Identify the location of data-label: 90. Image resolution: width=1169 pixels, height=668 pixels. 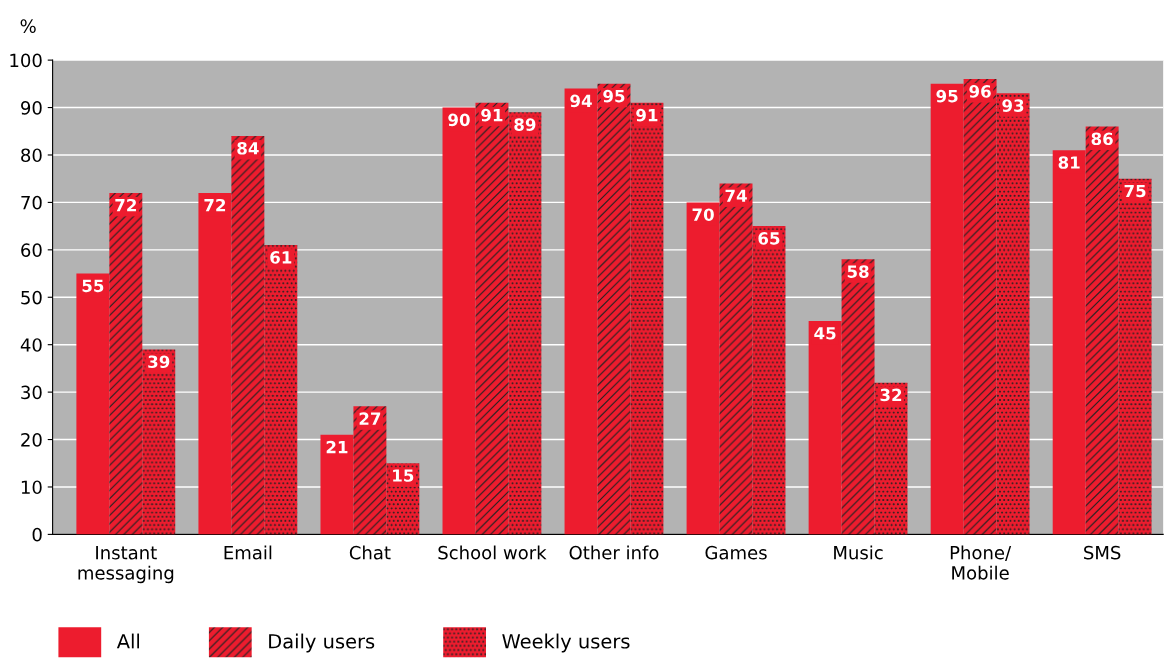
(459, 120).